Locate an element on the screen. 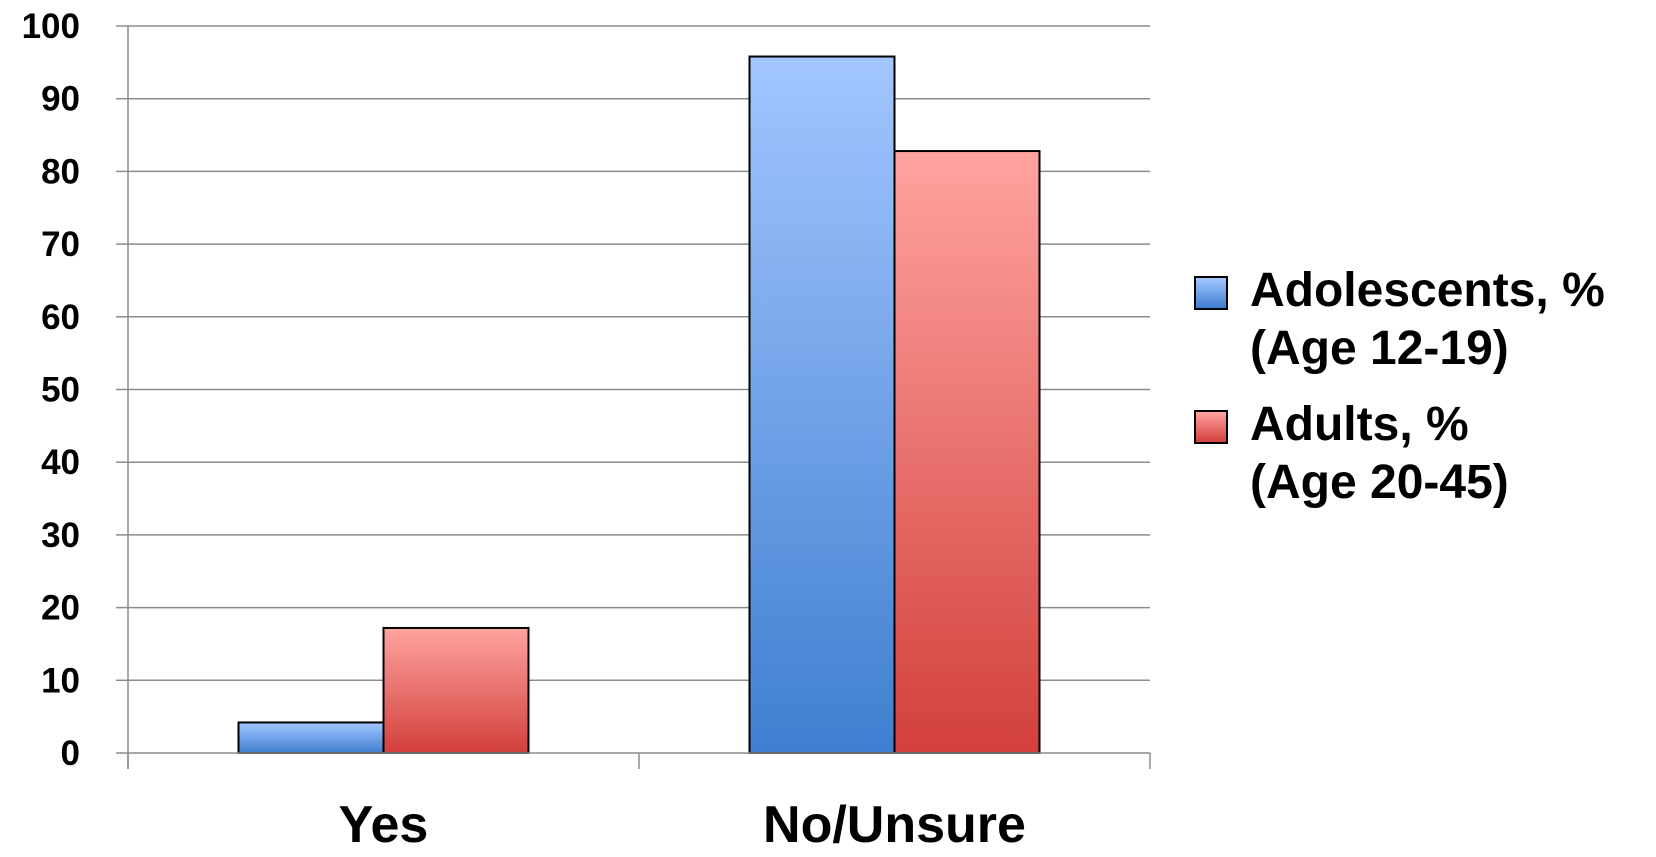 The width and height of the screenshot is (1656, 857). y-tick-label-100: 100 is located at coordinates (51, 26).